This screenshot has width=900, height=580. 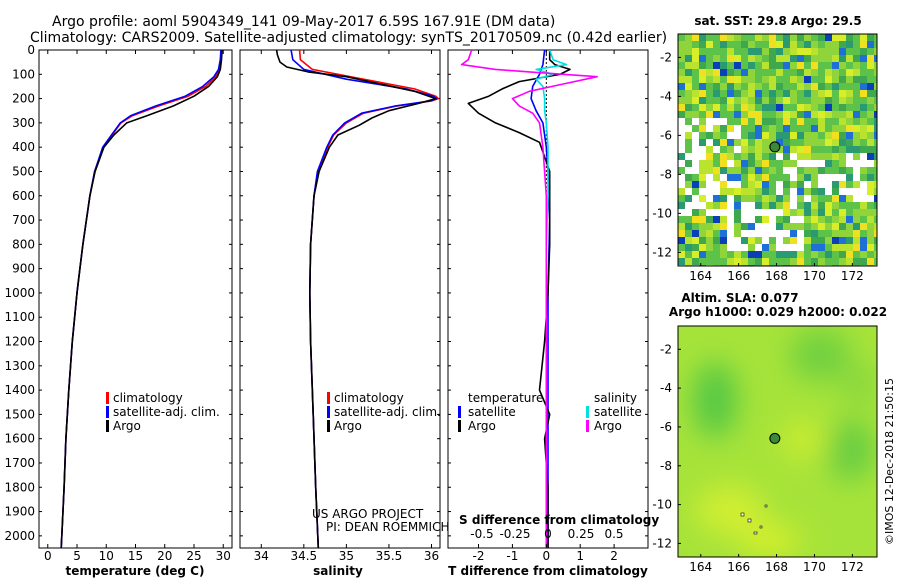 I want to click on depth-tick-label: 1000, so click(x=19, y=293).